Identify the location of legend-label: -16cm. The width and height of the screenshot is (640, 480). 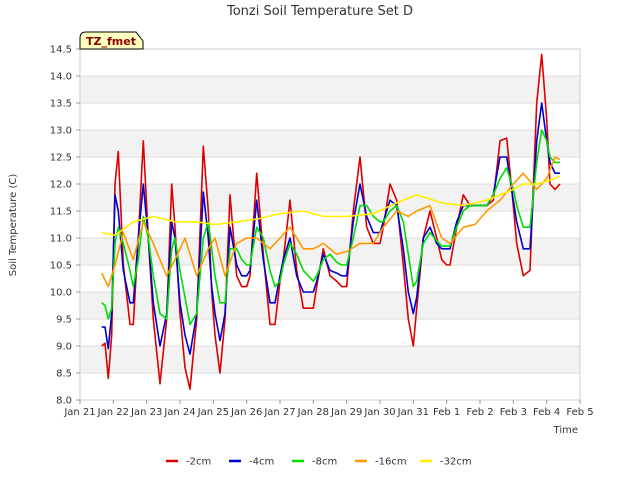
(391, 462).